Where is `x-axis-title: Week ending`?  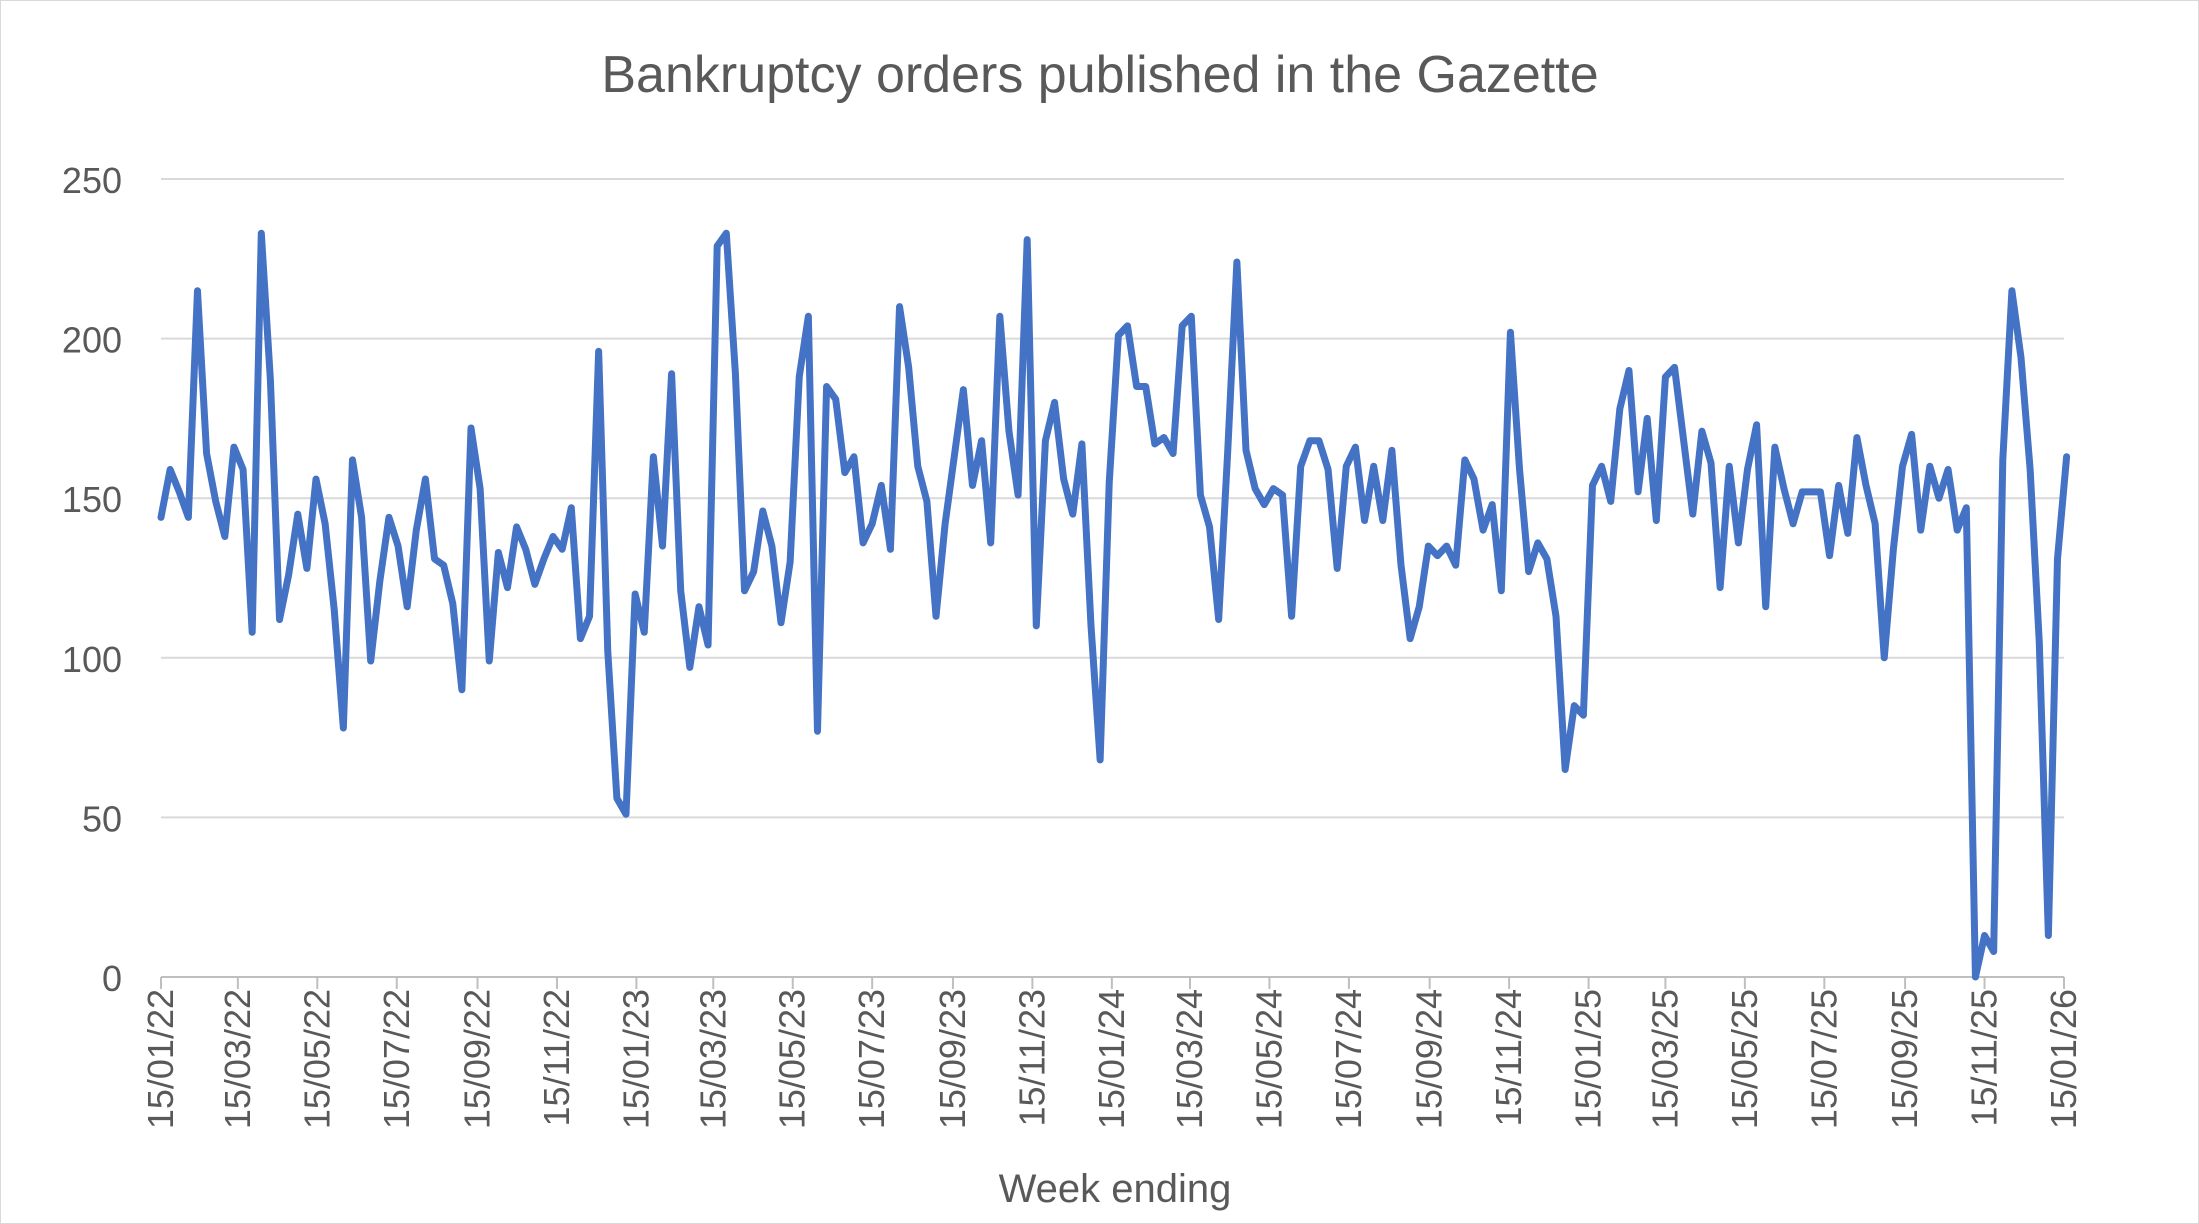 x-axis-title: Week ending is located at coordinates (1115, 1189).